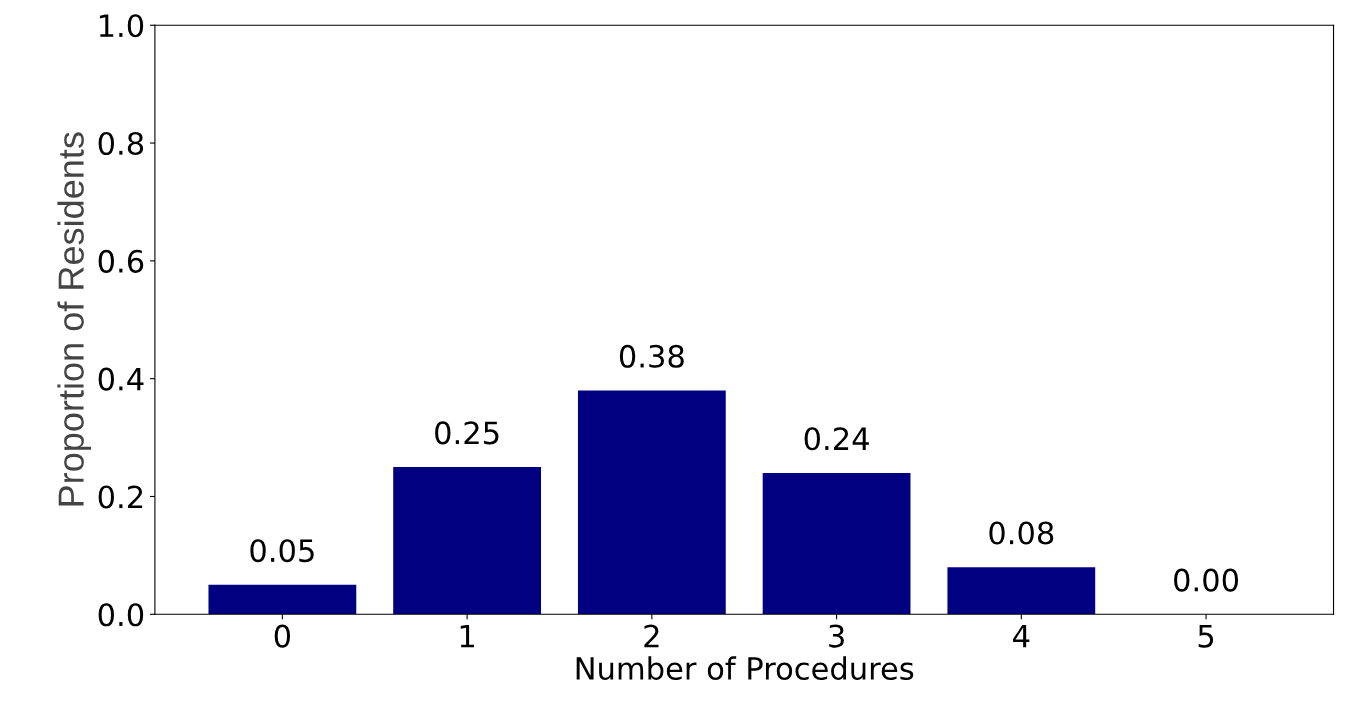 Image resolution: width=1347 pixels, height=721 pixels. Describe the element at coordinates (651, 356) in the screenshot. I see `data-label: 0.38` at that location.